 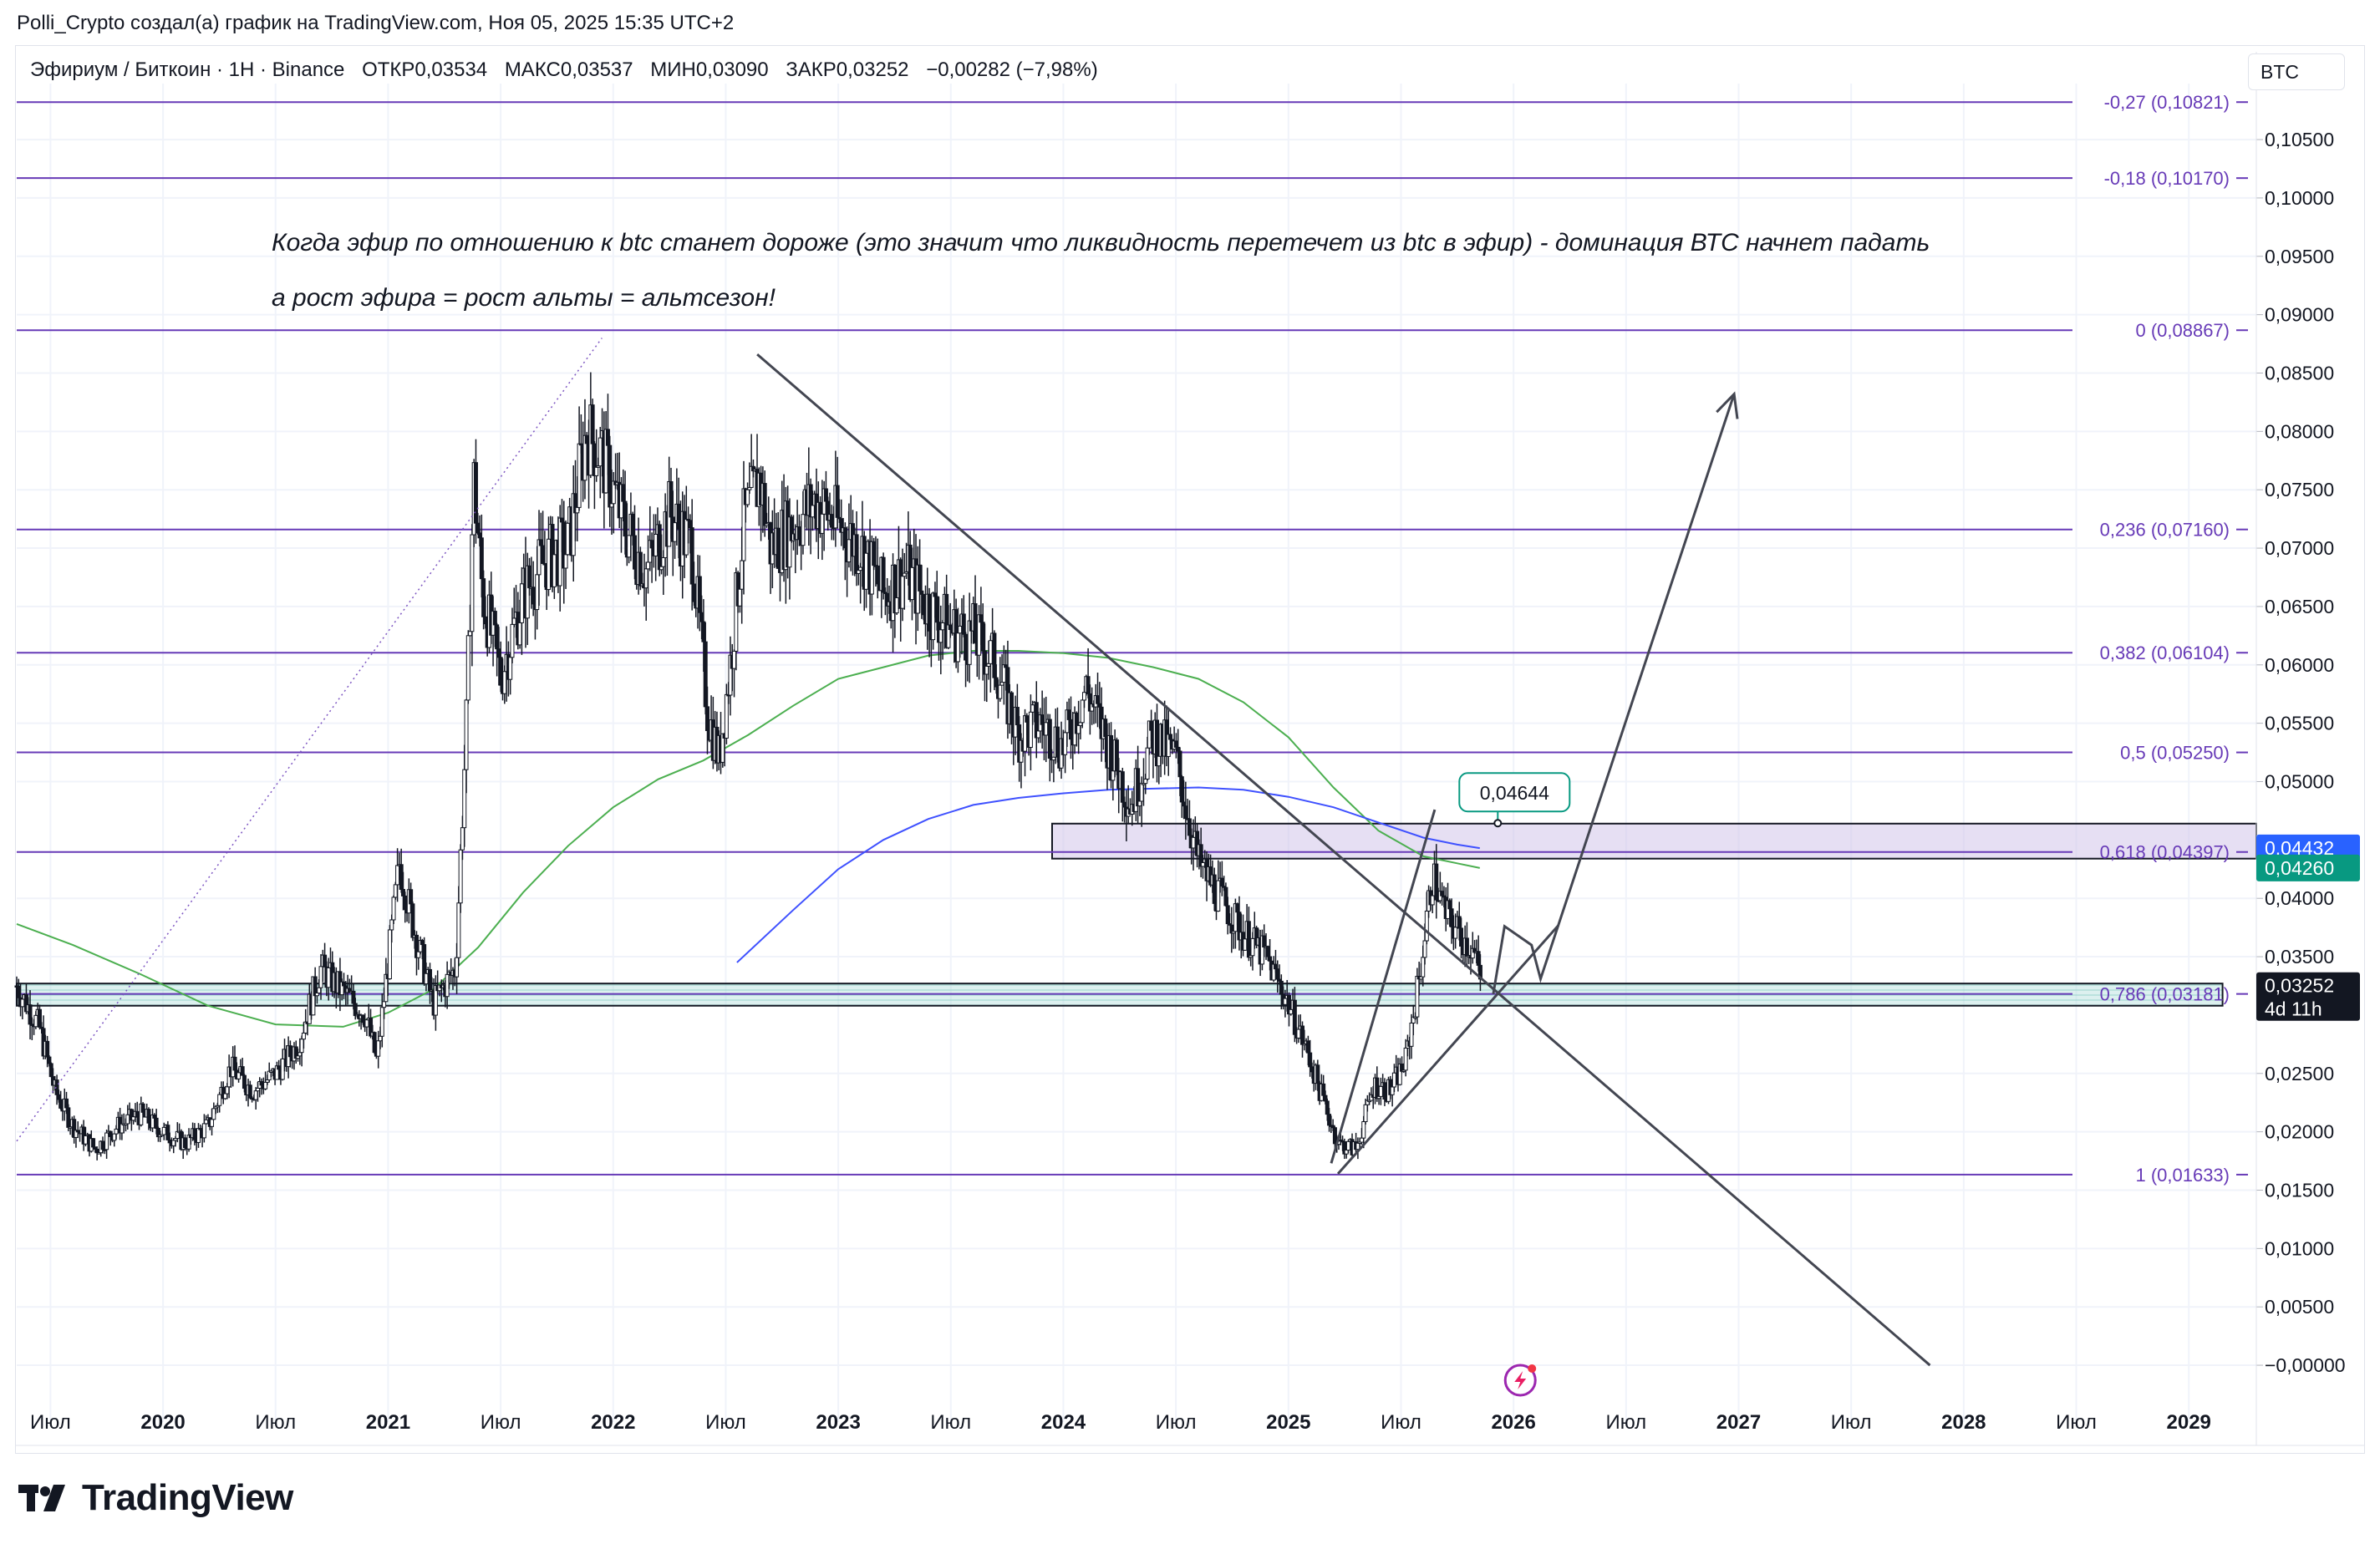 I want to click on symbol-name: Эфириум / Биткоин · 1H · Binance, so click(x=187, y=69).